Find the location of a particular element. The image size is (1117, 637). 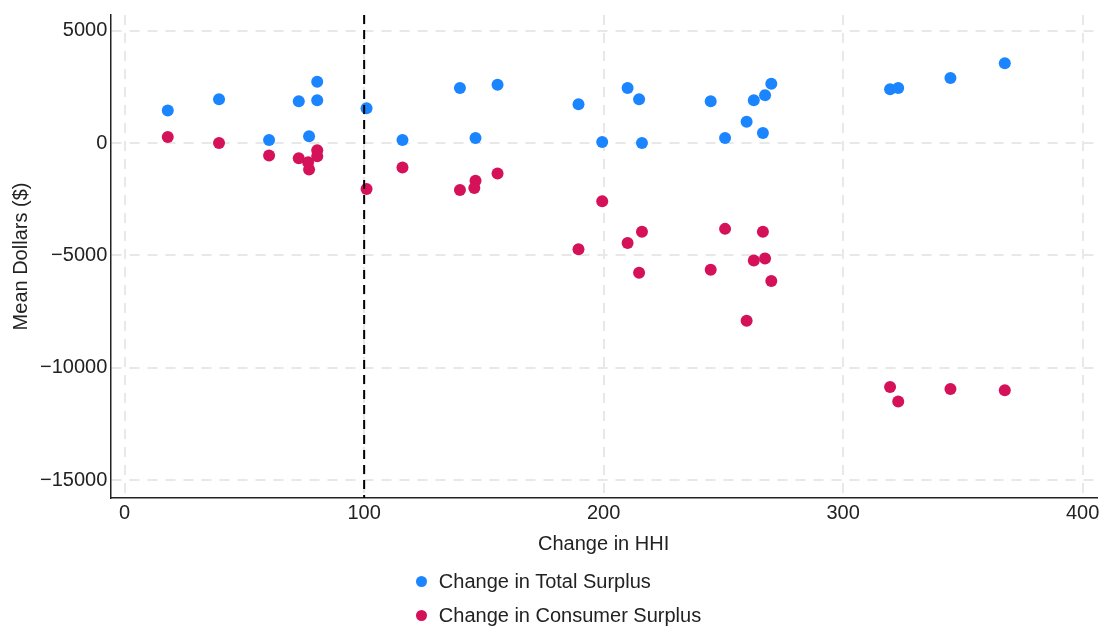

x-tick-label: 0 is located at coordinates (125, 511).